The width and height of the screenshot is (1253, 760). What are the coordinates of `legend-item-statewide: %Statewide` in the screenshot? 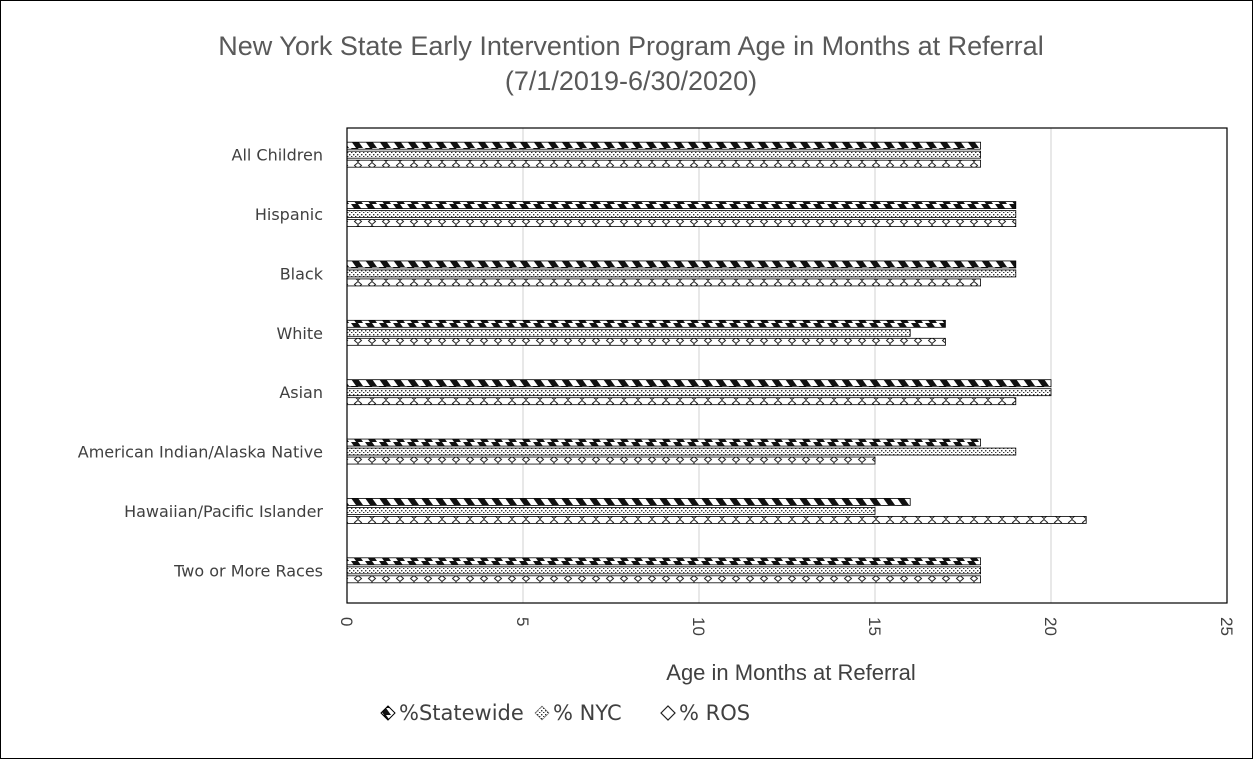 It's located at (452, 713).